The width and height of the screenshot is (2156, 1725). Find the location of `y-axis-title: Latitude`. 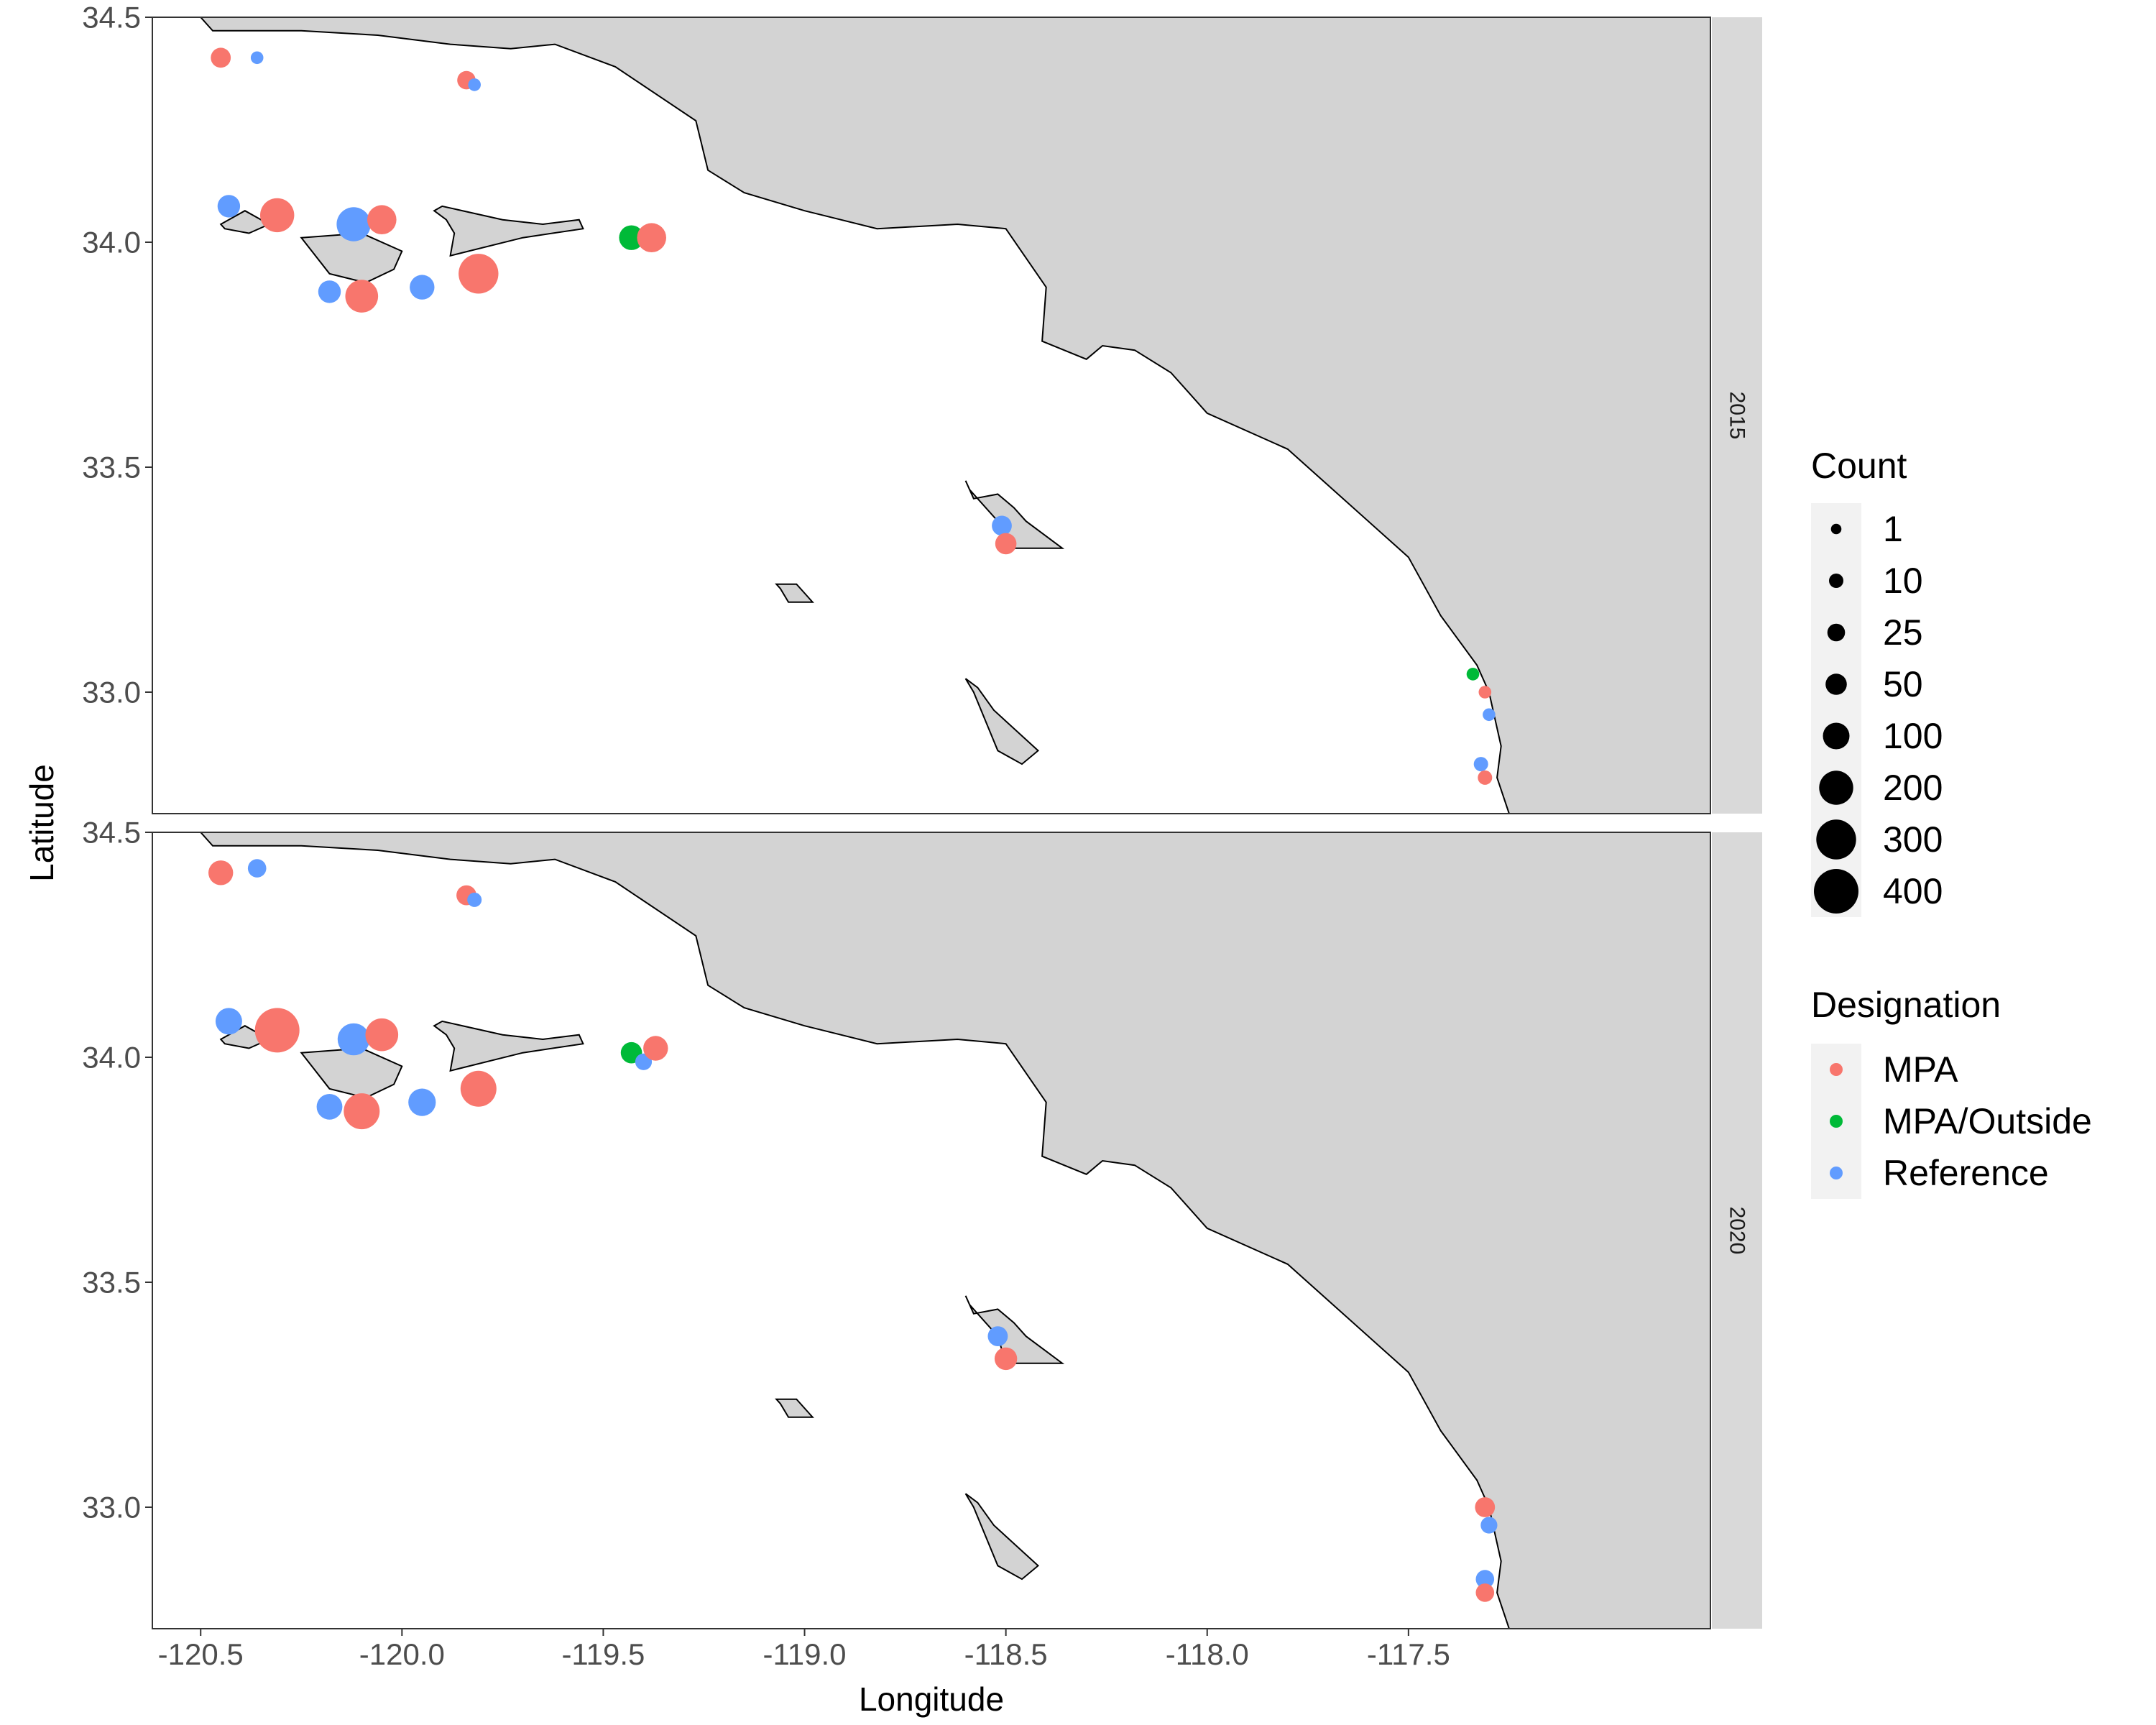

y-axis-title: Latitude is located at coordinates (41, 823).